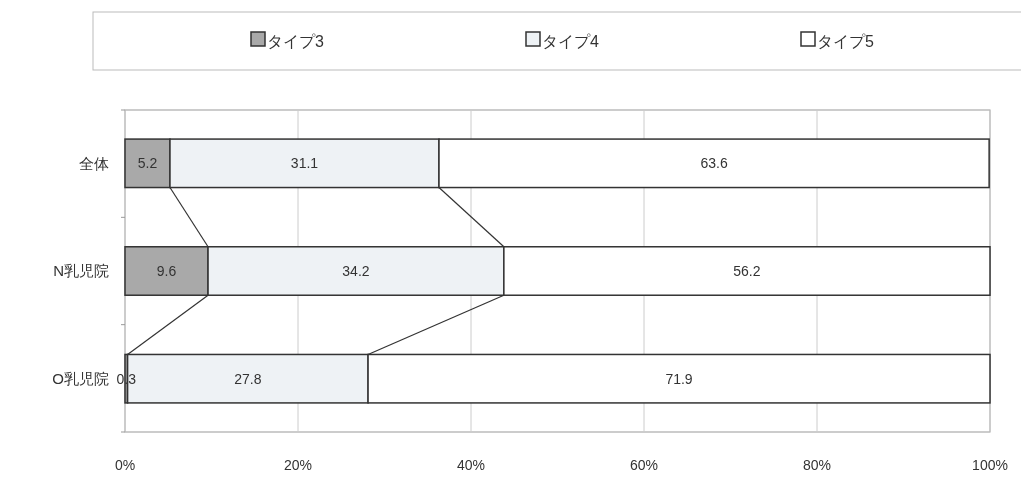  What do you see at coordinates (81, 271) in the screenshot?
I see `y-tick-label: N乳児院` at bounding box center [81, 271].